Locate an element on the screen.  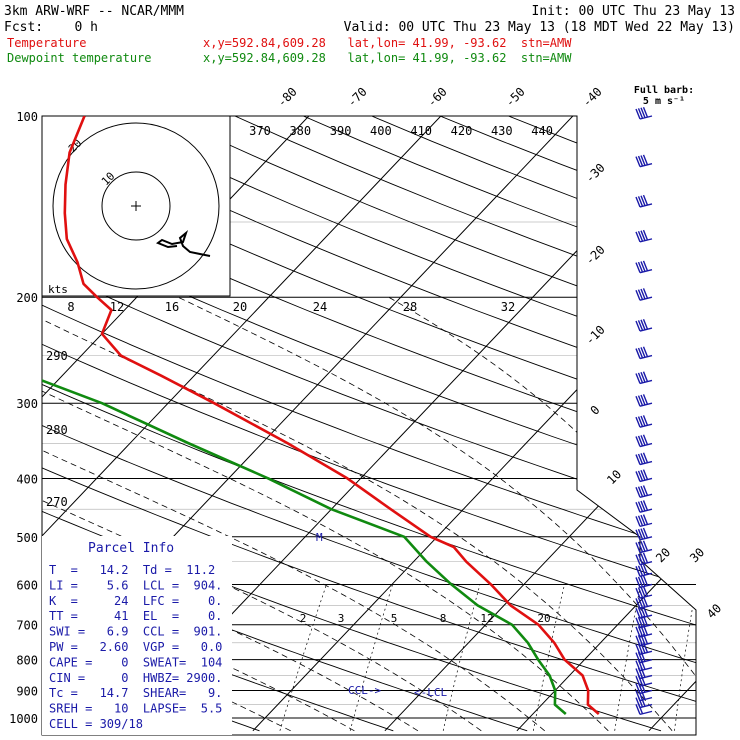
pressure-label-400: 400 is located at coordinates (27, 479).